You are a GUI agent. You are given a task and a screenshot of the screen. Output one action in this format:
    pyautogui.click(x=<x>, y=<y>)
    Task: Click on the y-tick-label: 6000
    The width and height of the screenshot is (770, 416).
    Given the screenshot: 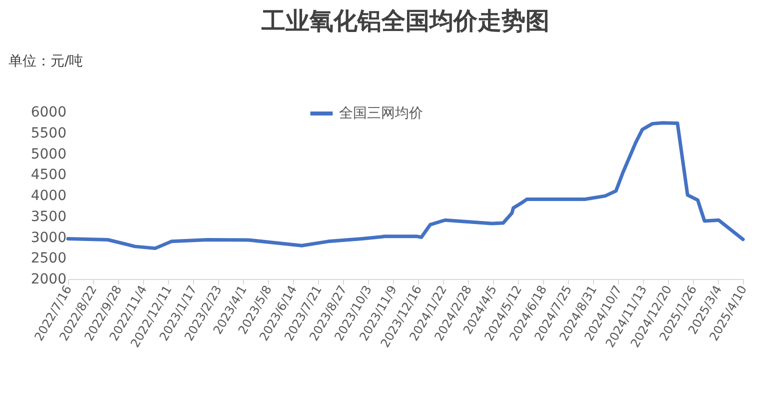 What is the action you would take?
    pyautogui.click(x=48, y=112)
    